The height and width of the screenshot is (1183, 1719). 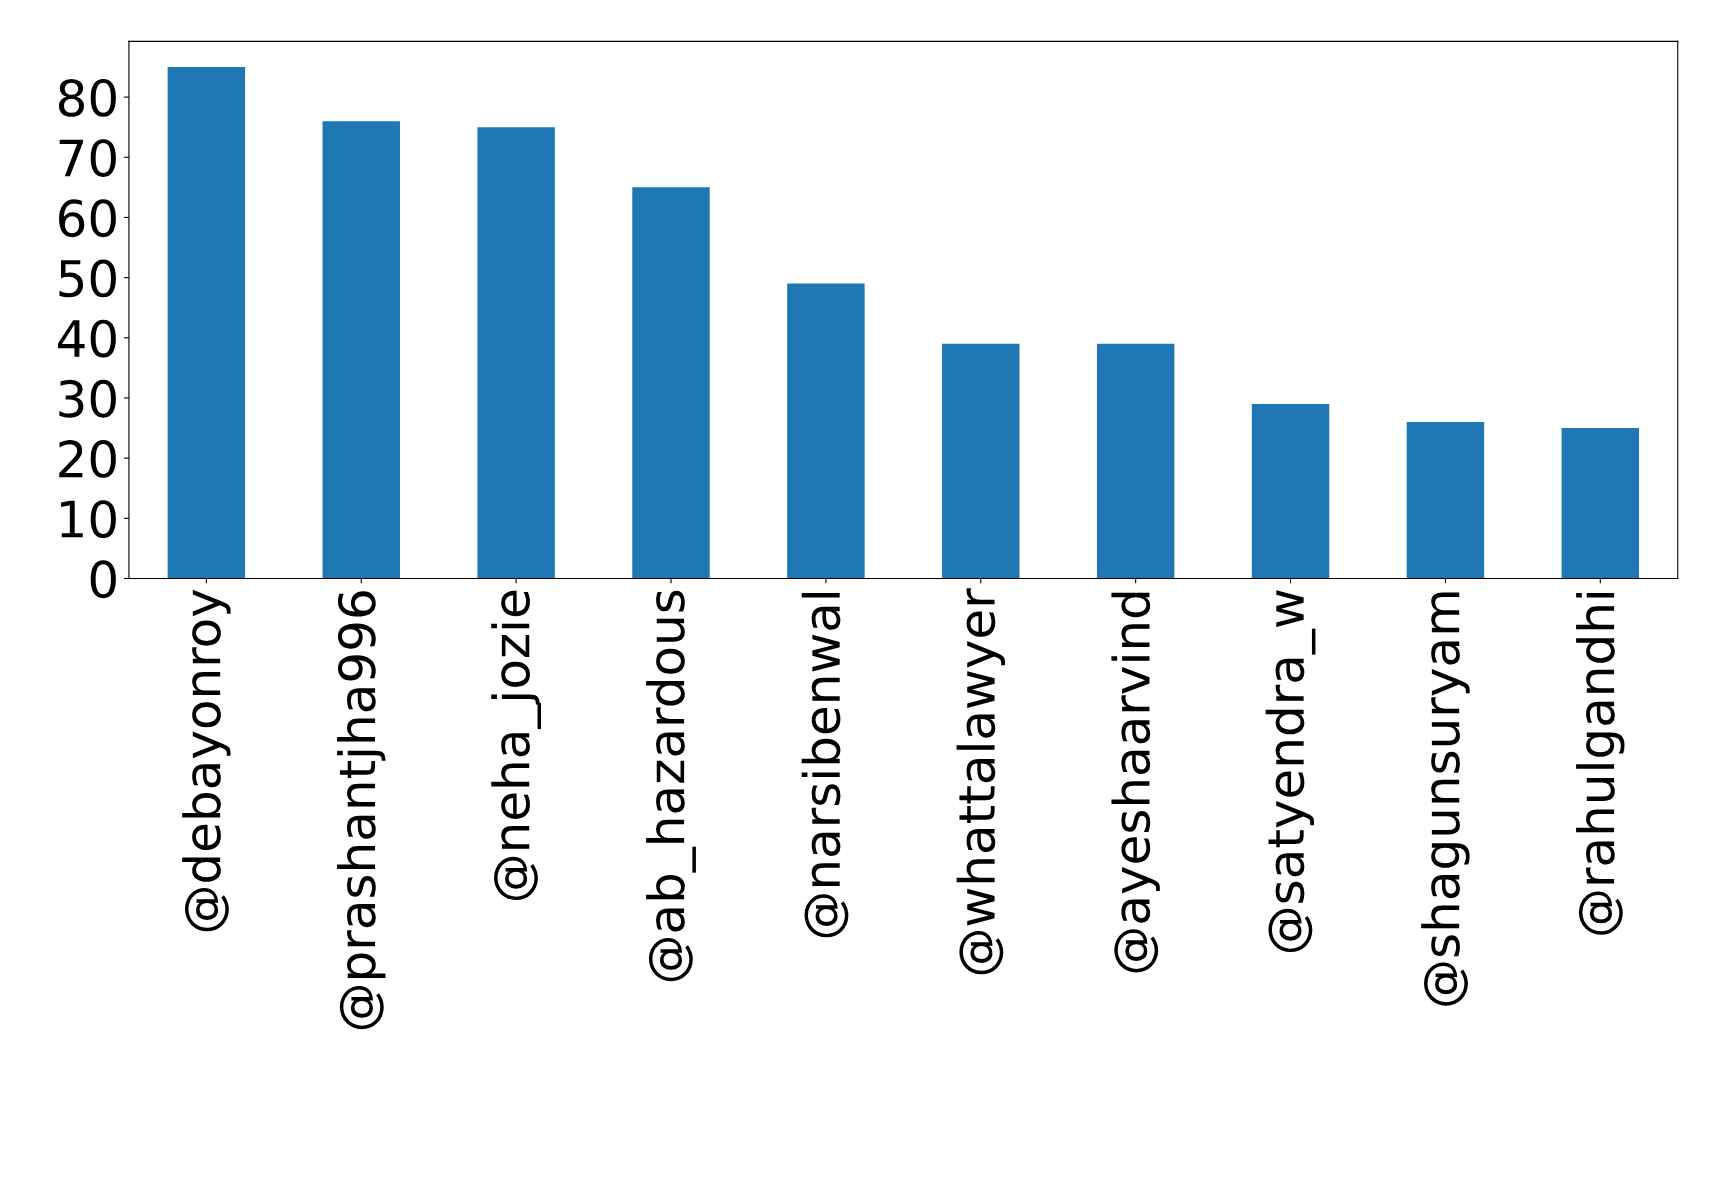 What do you see at coordinates (825, 765) in the screenshot?
I see `x-tick-label: @narsibenwal` at bounding box center [825, 765].